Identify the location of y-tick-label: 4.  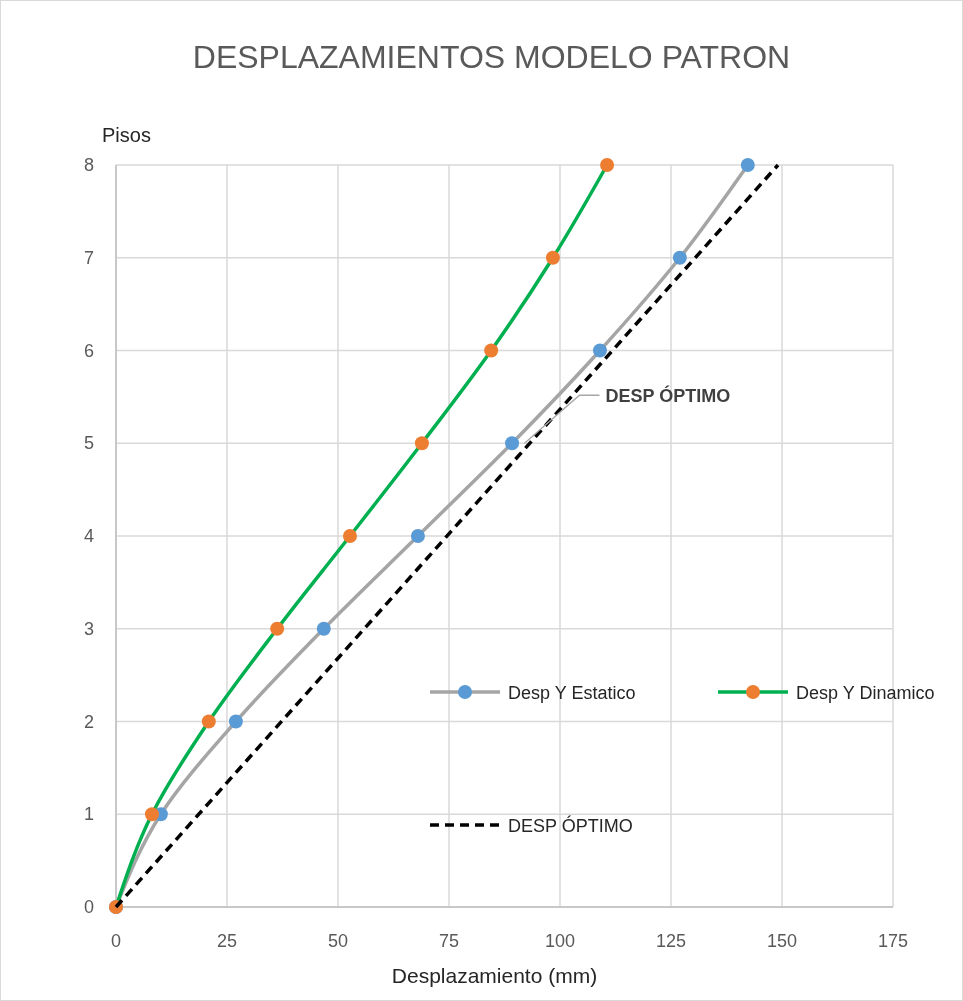
(88, 536).